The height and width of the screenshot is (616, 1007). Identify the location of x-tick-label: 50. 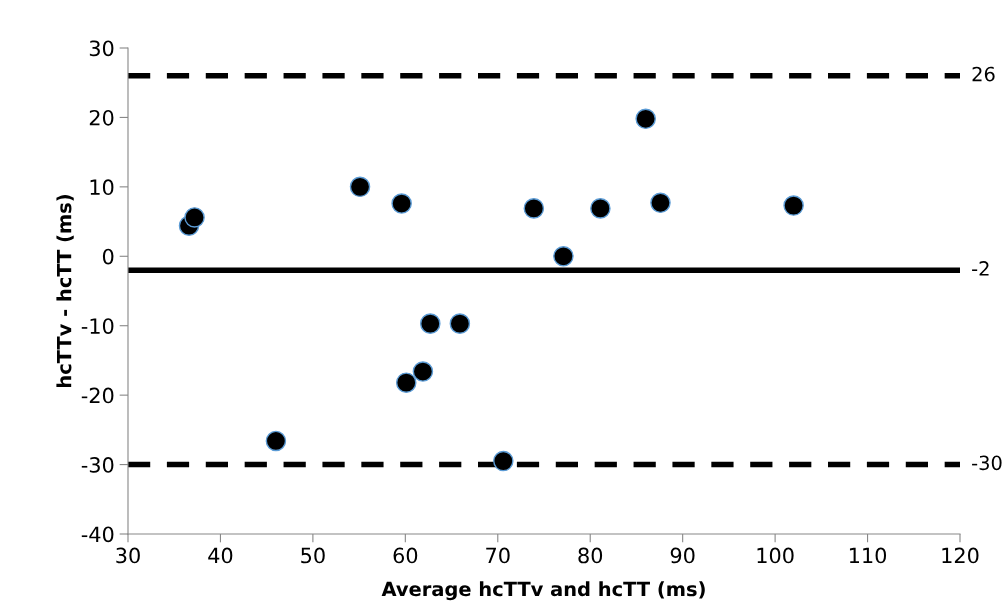
(313, 555).